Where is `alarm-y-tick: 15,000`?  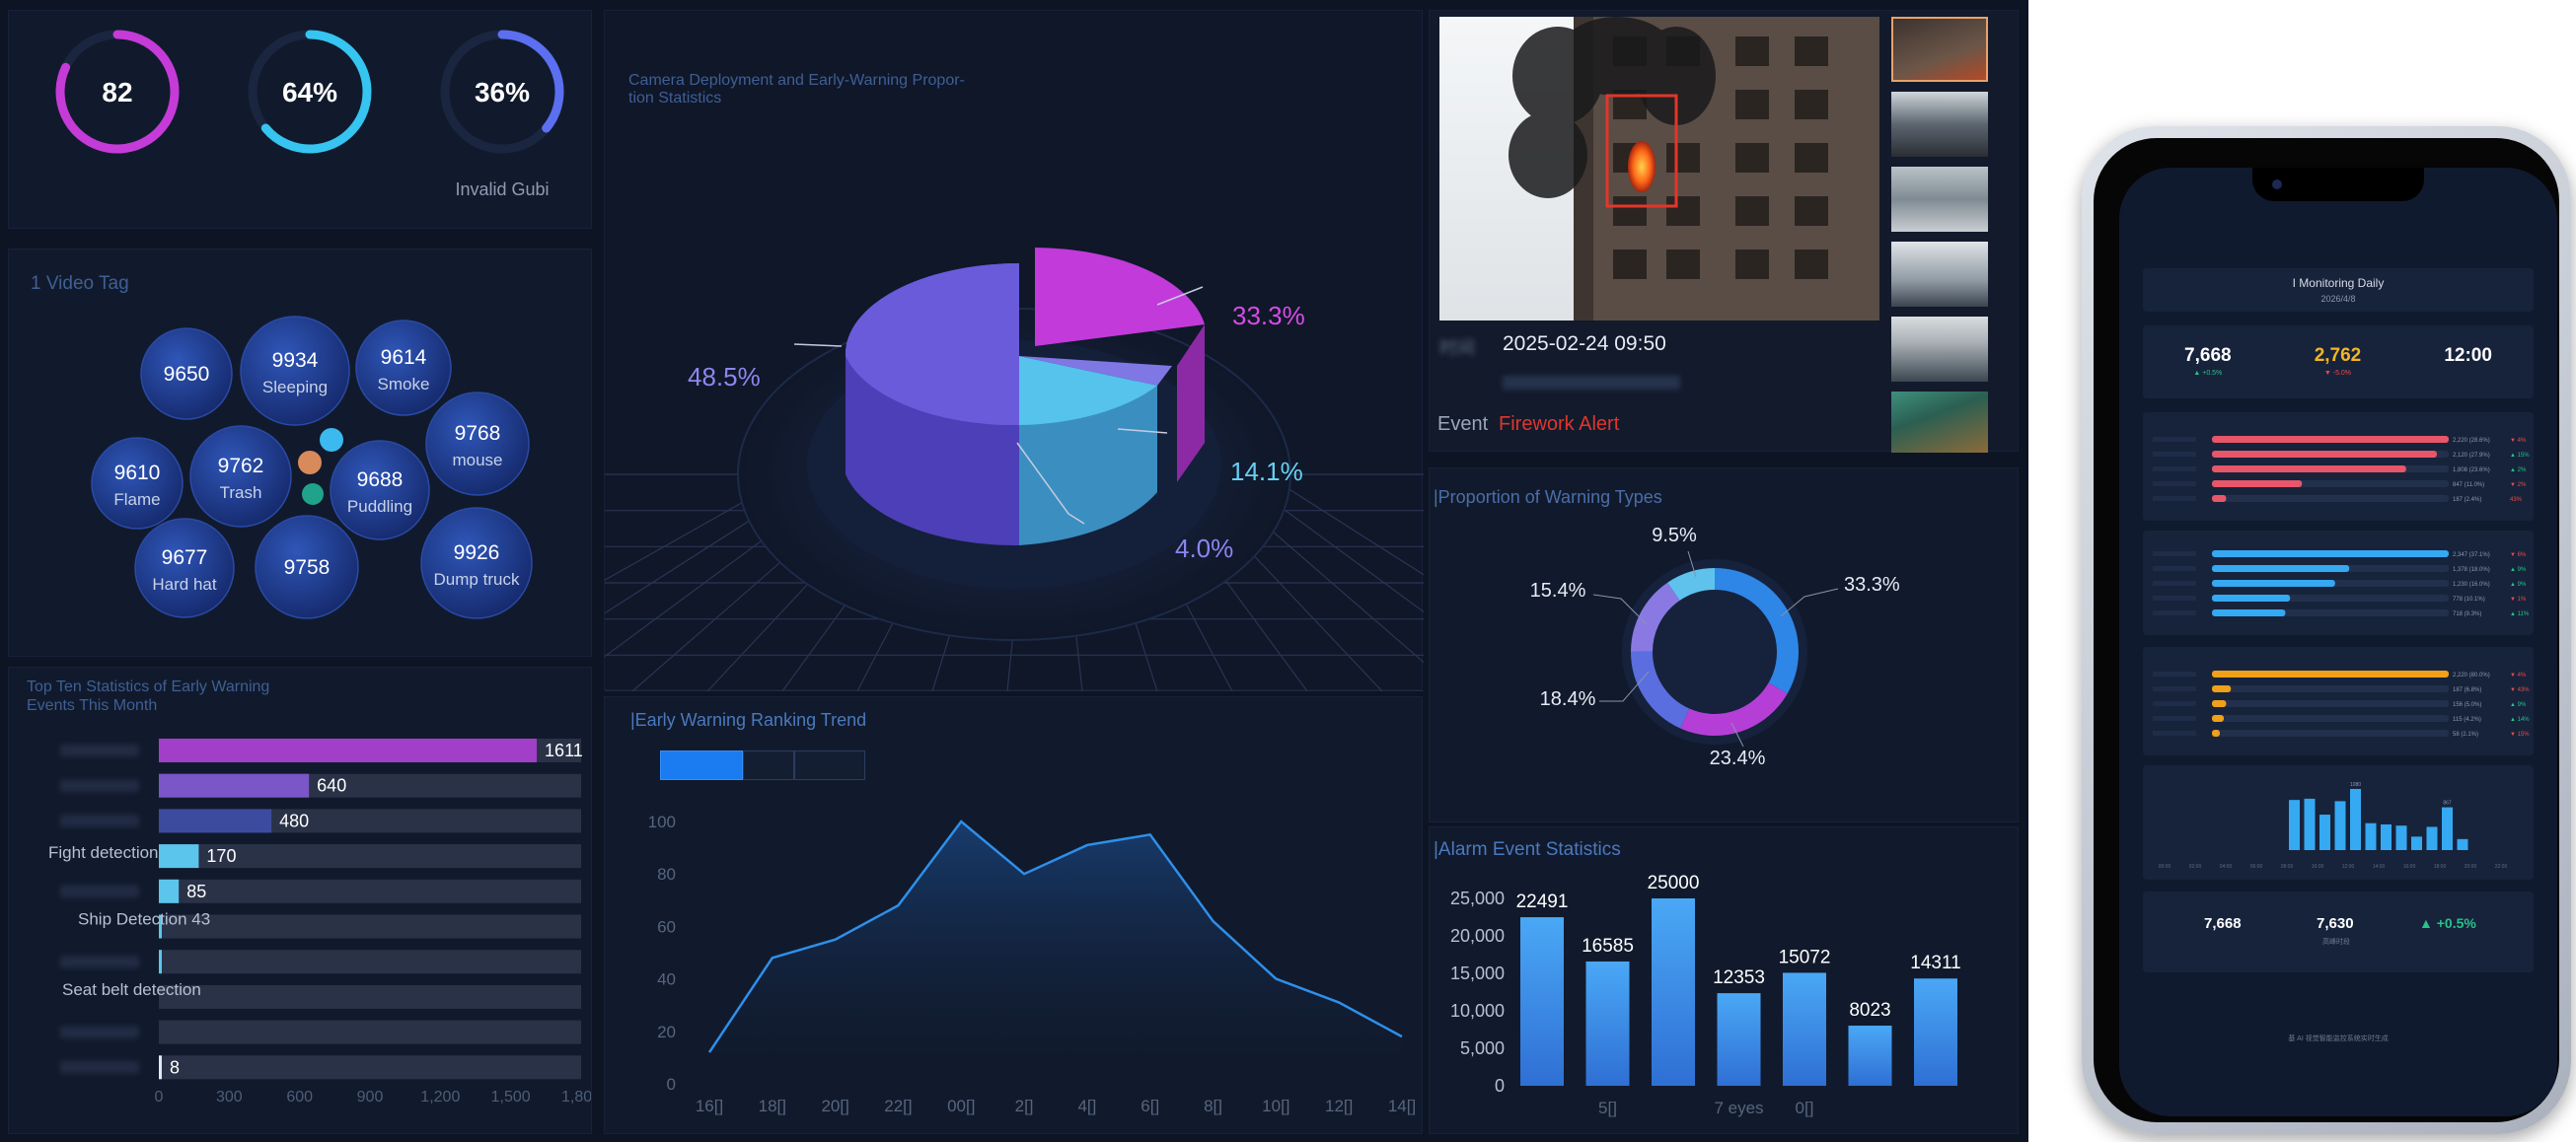
alarm-y-tick: 15,000 is located at coordinates (1477, 974).